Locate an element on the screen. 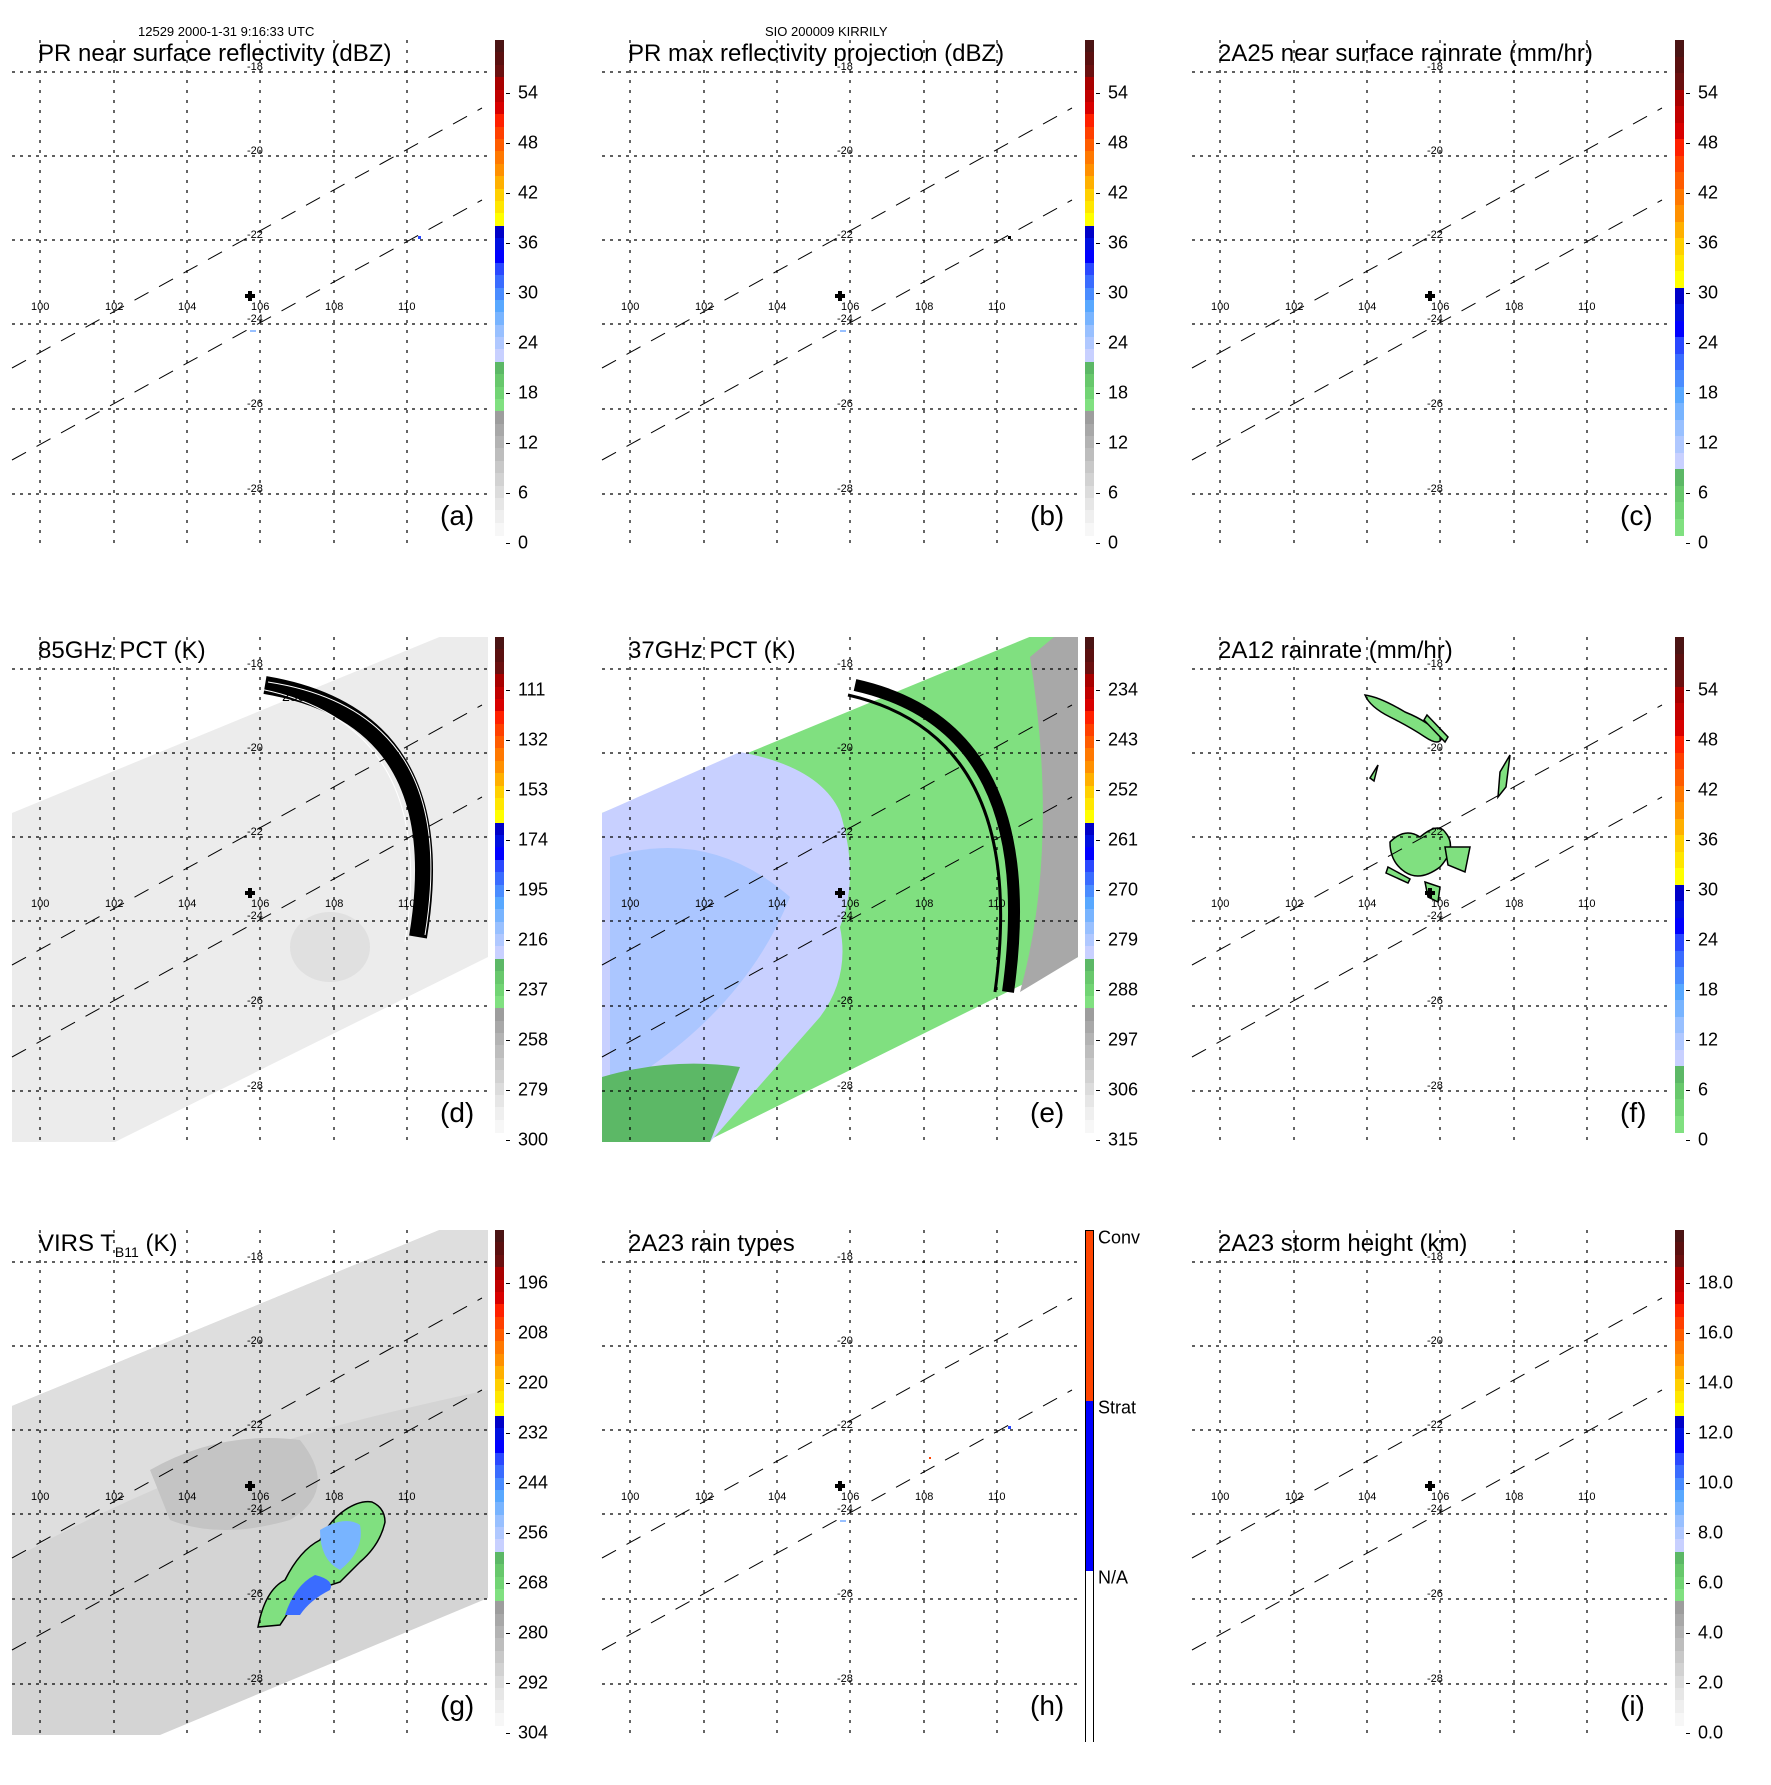  rain-area is located at coordinates (1436, 728).